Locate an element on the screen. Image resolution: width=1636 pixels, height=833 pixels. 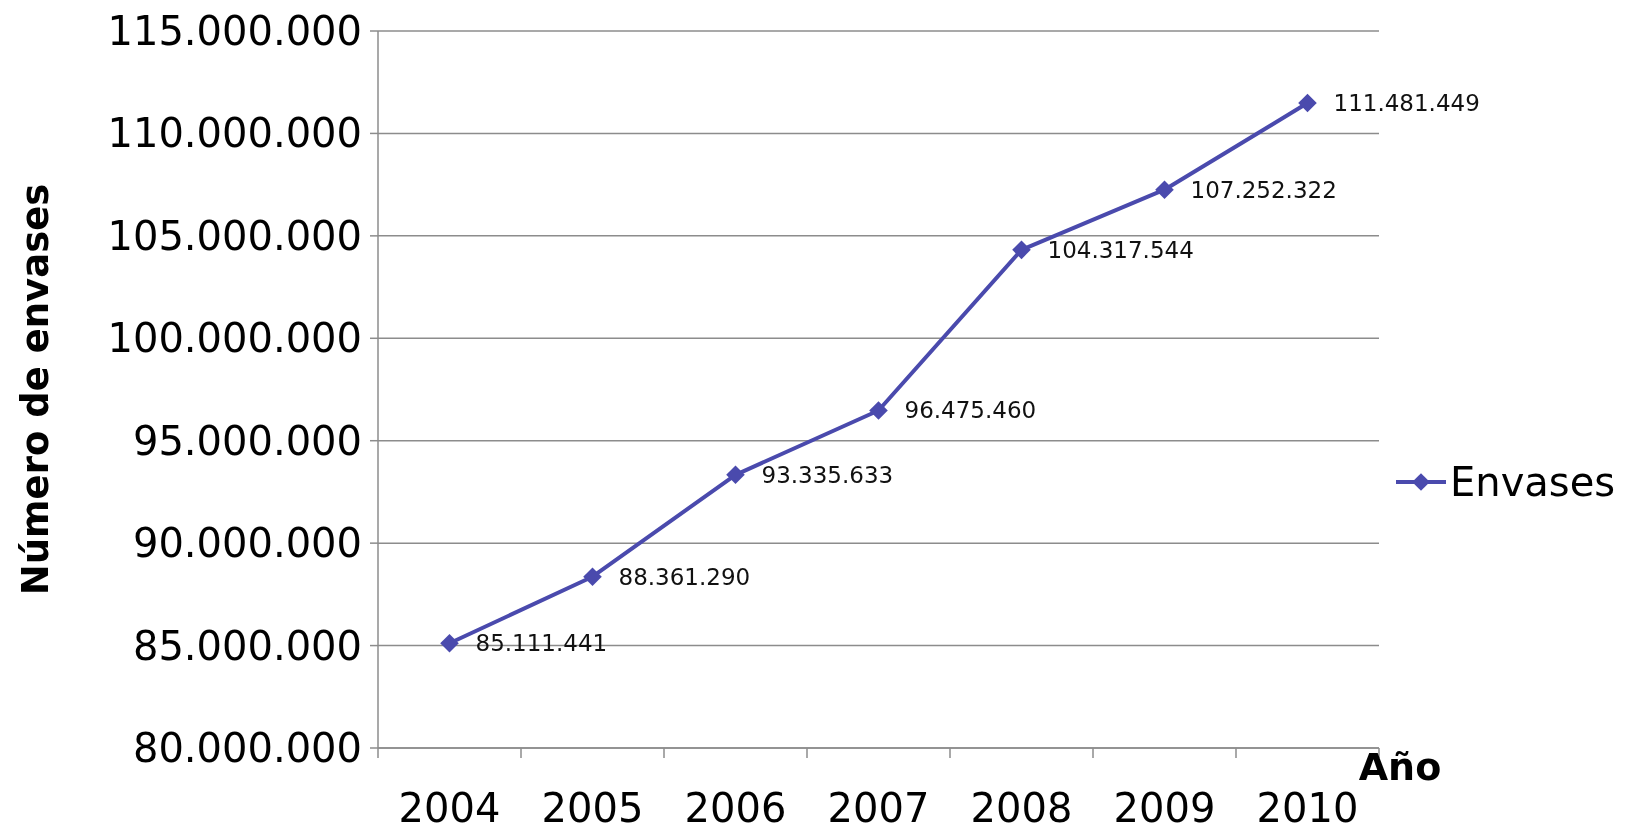
y-tick-label: 80.000.000 is located at coordinates (247, 748).